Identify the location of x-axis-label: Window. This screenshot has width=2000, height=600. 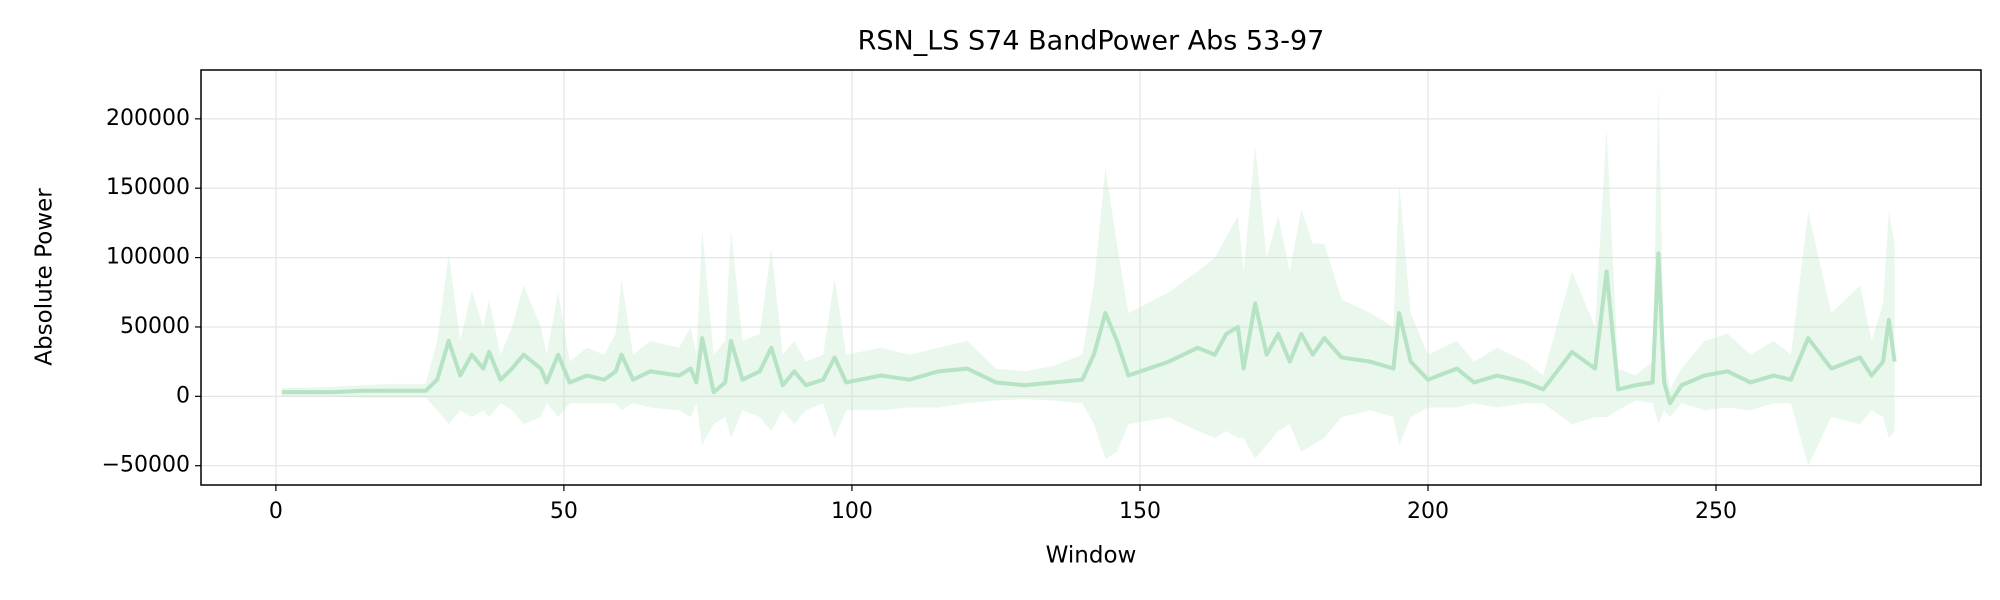
(1091, 556).